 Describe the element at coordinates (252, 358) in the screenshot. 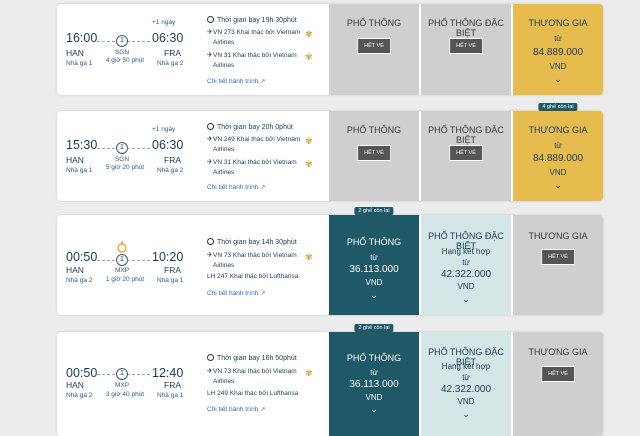

I see `flight-duration: Thời gian bay 16h 50phút` at that location.